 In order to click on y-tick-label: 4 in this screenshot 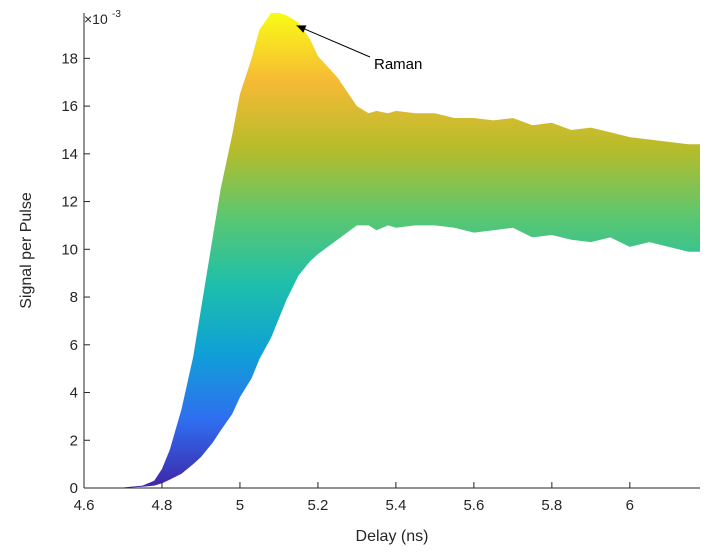, I will do `click(74, 393)`.